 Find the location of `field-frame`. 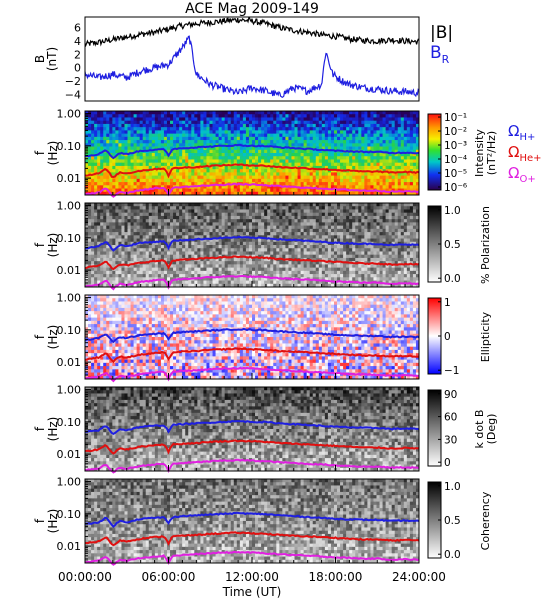

field-frame is located at coordinates (252, 59).